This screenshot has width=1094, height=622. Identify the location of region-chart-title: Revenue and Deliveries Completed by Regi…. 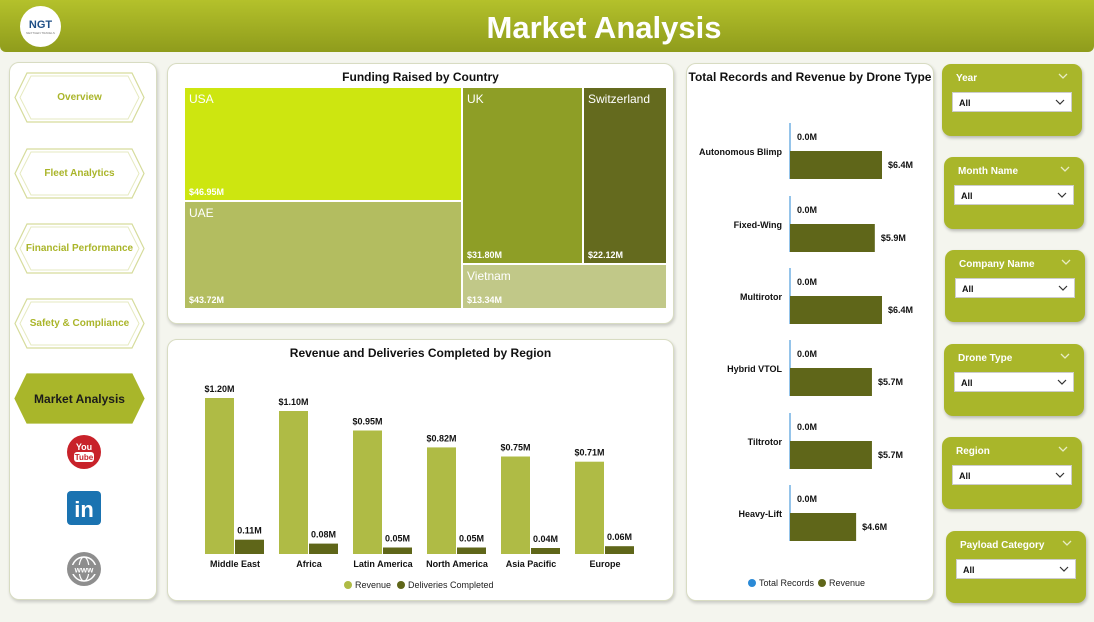
(420, 353).